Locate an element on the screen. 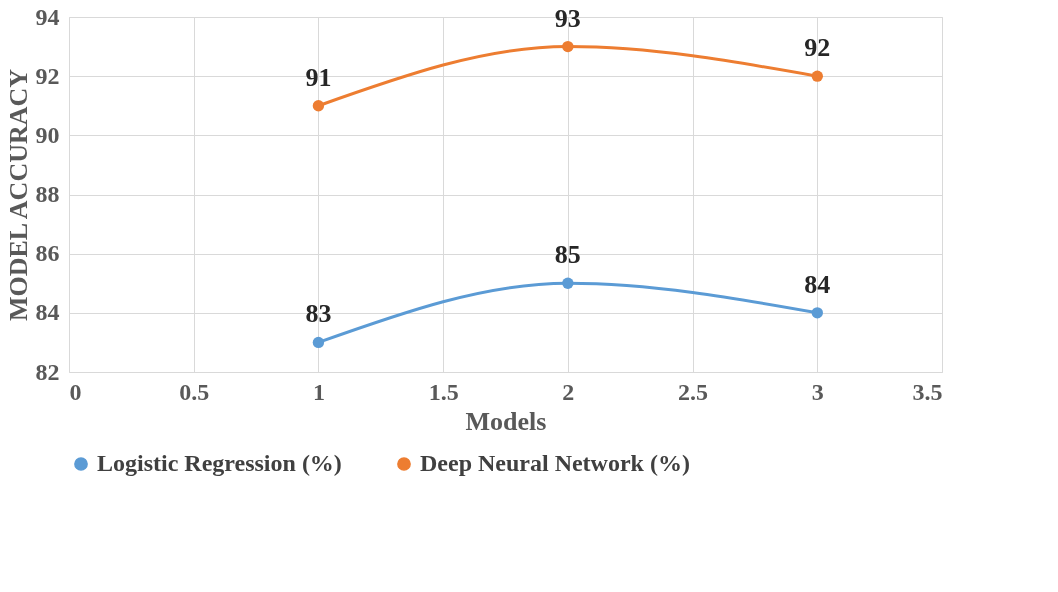  y-tick-label: 94 is located at coordinates (47, 16).